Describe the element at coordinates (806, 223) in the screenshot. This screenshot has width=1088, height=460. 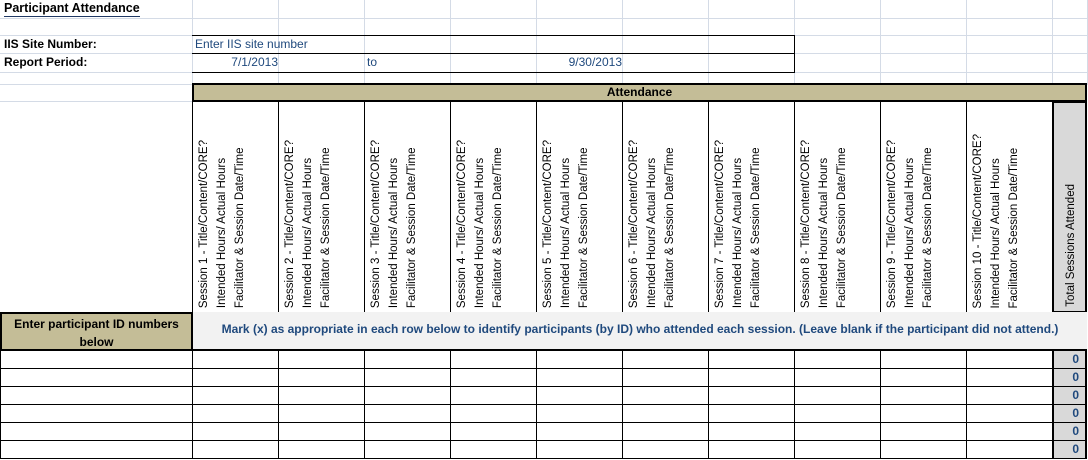
I see `session-header-line: Session 8 - Title/Content/CORE?` at that location.